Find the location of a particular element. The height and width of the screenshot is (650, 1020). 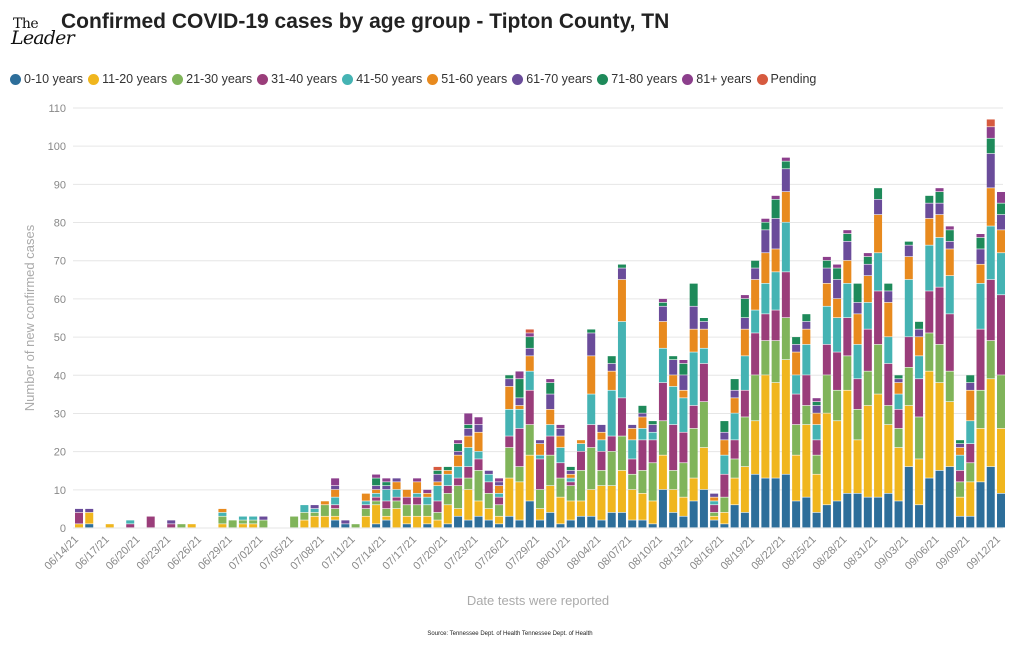

y-tick-label: 50 is located at coordinates (60, 338).